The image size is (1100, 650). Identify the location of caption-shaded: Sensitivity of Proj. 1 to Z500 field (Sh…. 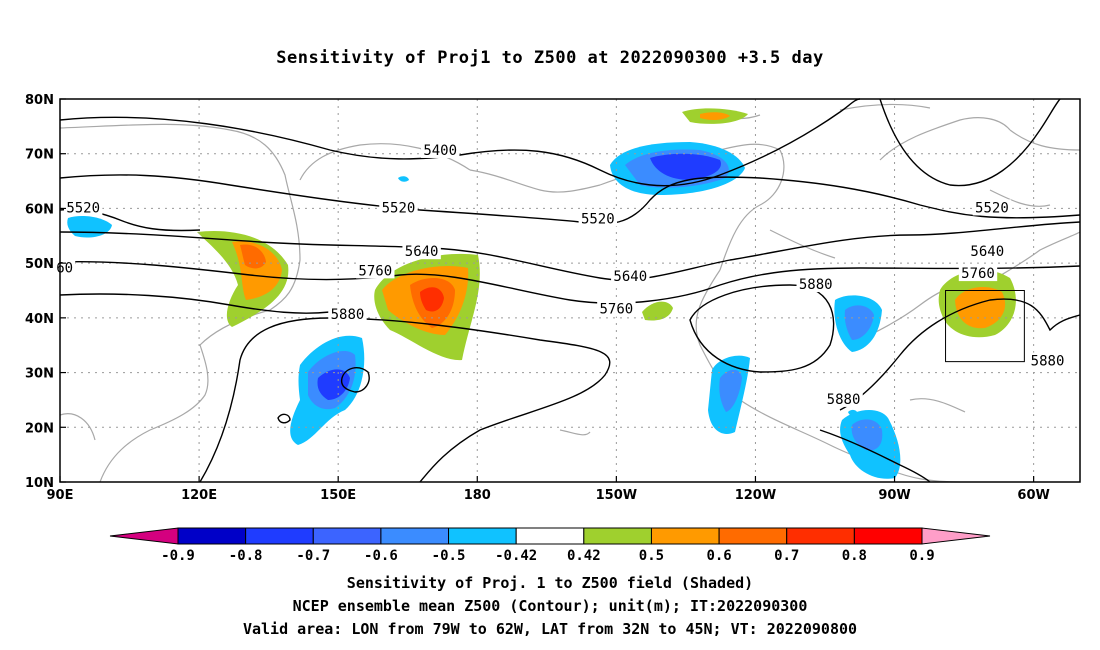
(550, 583).